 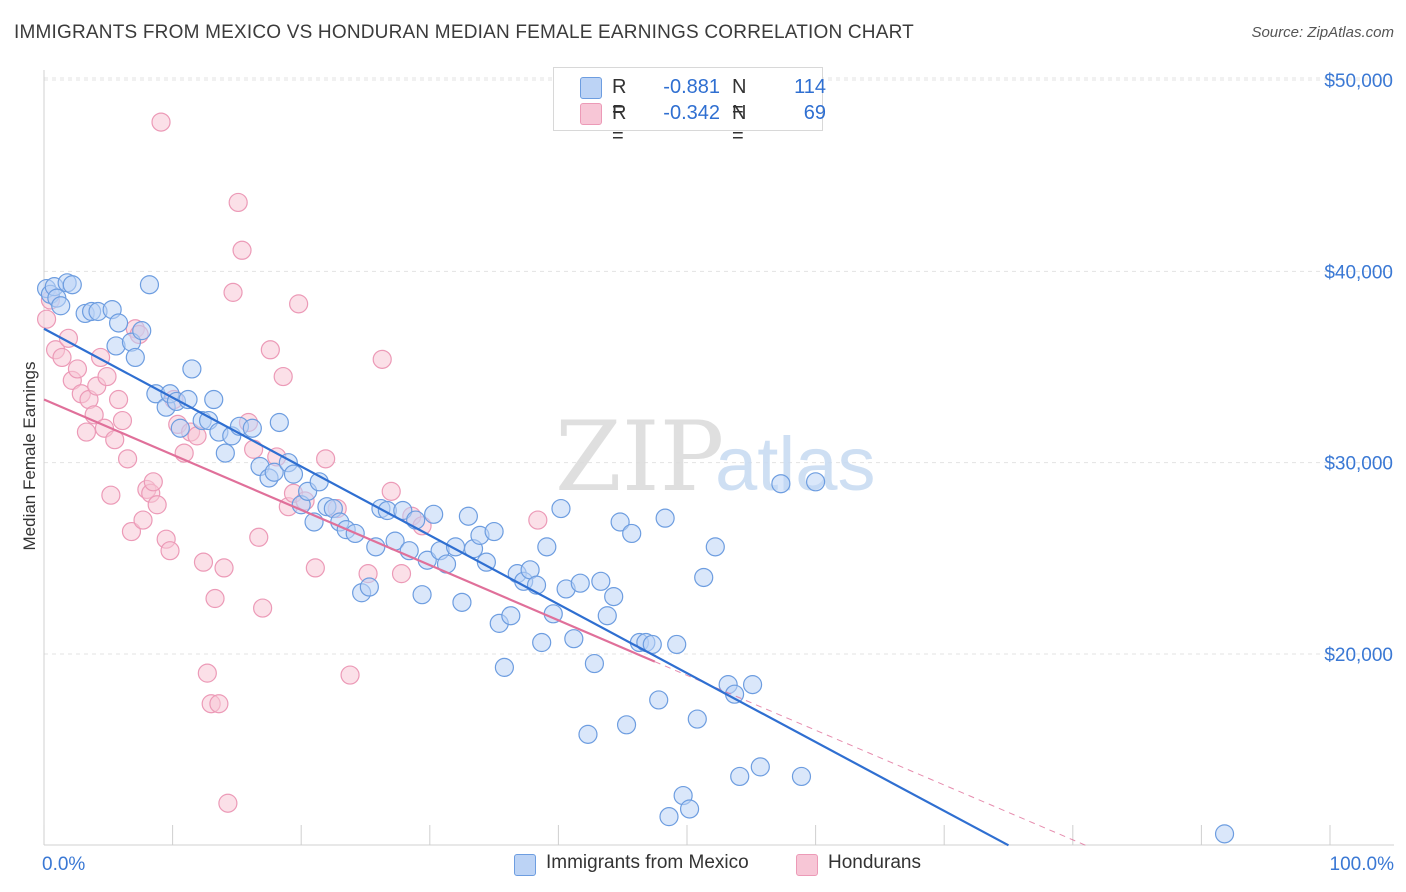 I want to click on watermark-atlas: atlas, so click(x=795, y=464).